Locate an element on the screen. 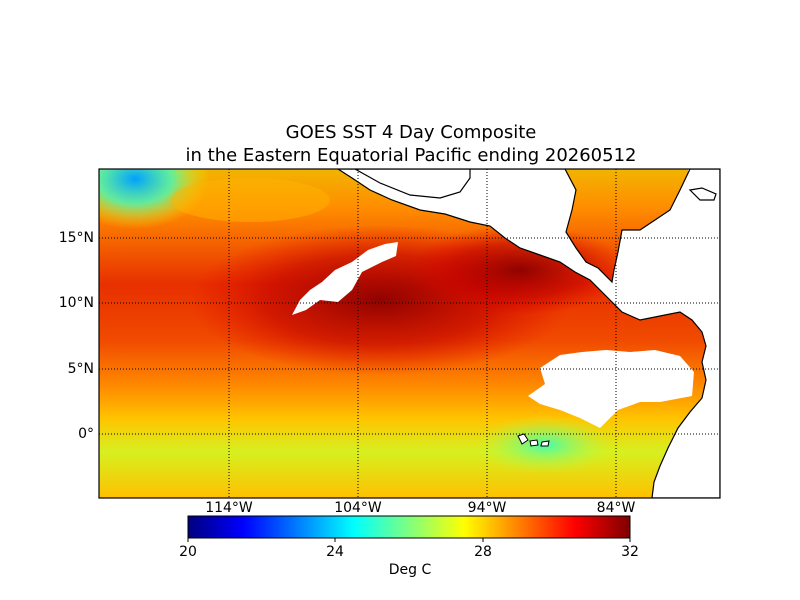 This screenshot has width=800, height=600. lon-label-84w: 84°W is located at coordinates (616, 508).